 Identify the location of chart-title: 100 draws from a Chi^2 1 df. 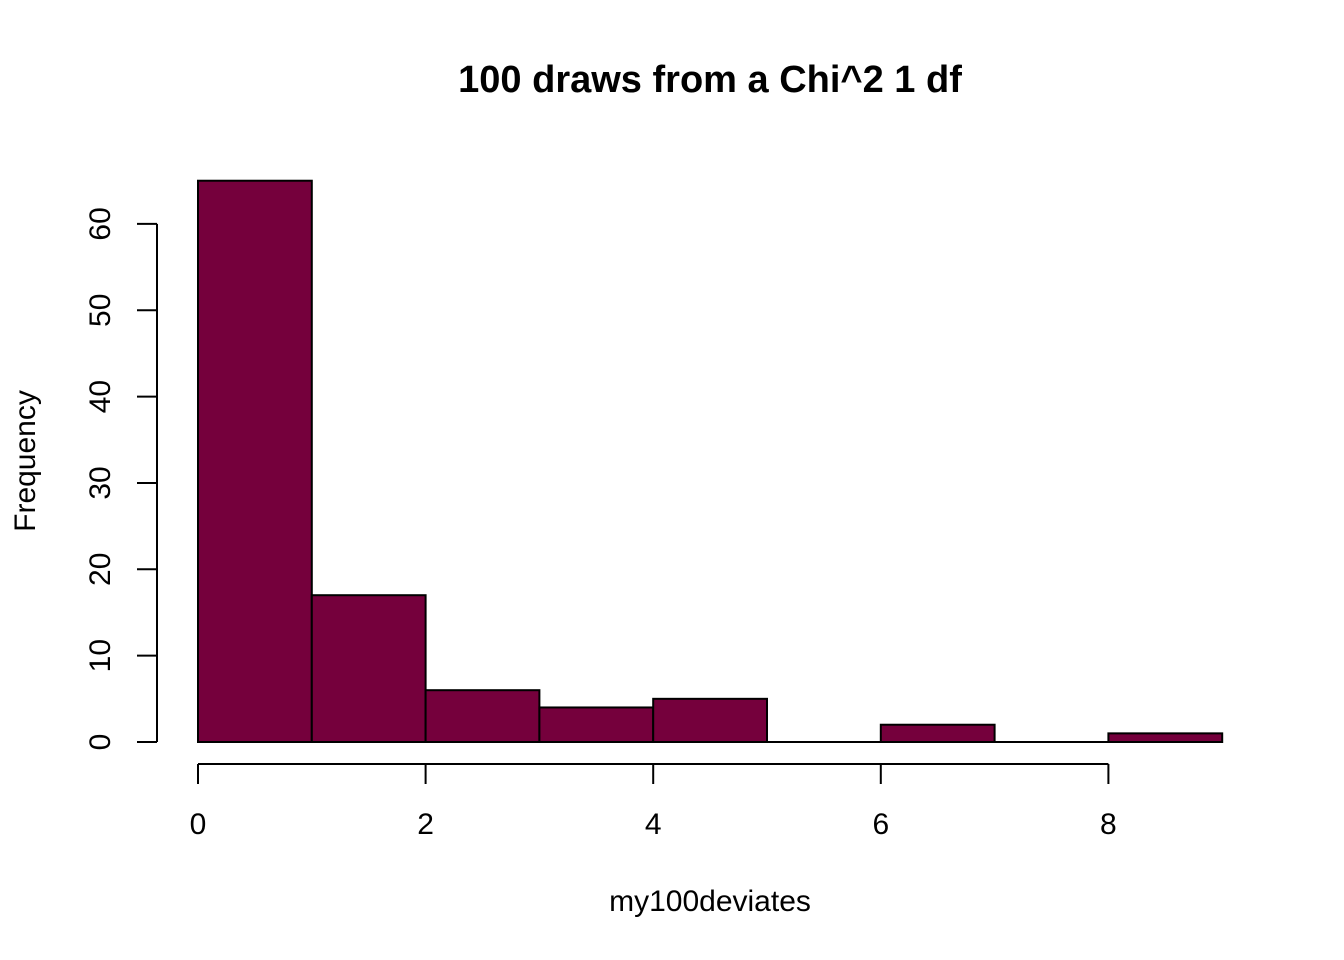
(710, 80).